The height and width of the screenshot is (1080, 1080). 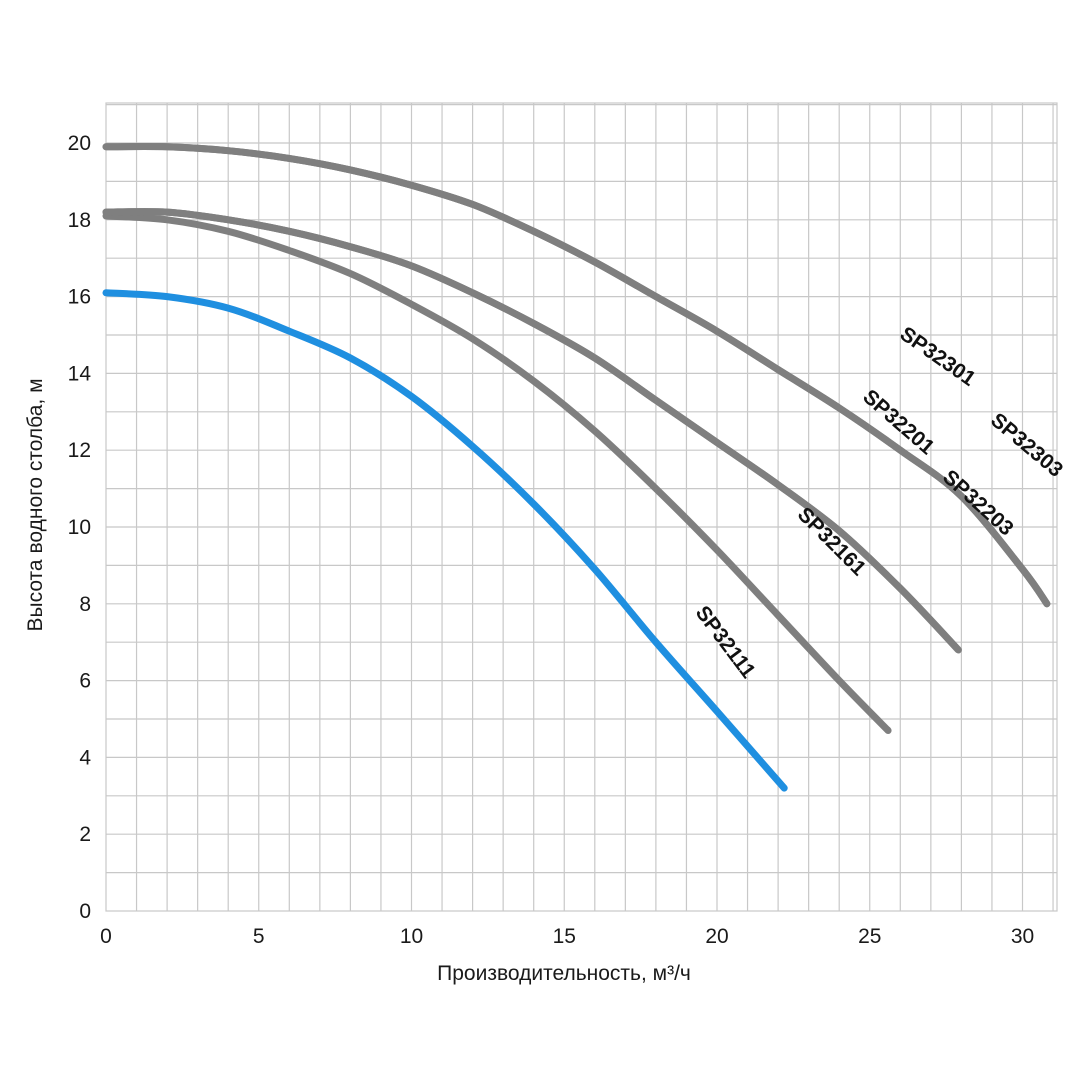 I want to click on x-axis-ticks: 0 5 10 15 20 25 30, so click(x=567, y=936).